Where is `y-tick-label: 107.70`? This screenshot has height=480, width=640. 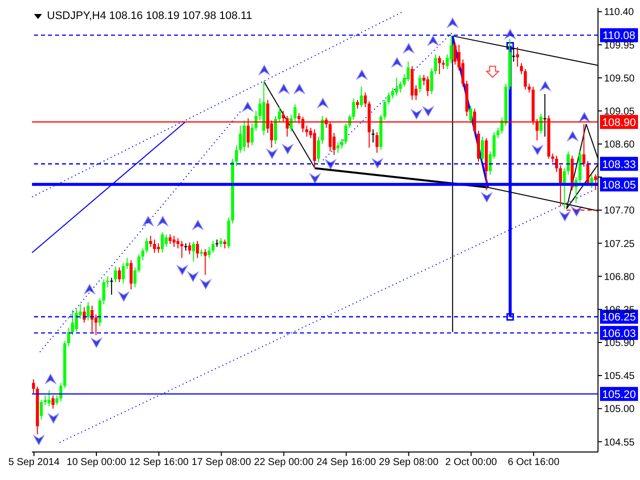
y-tick-label: 107.70 is located at coordinates (620, 211).